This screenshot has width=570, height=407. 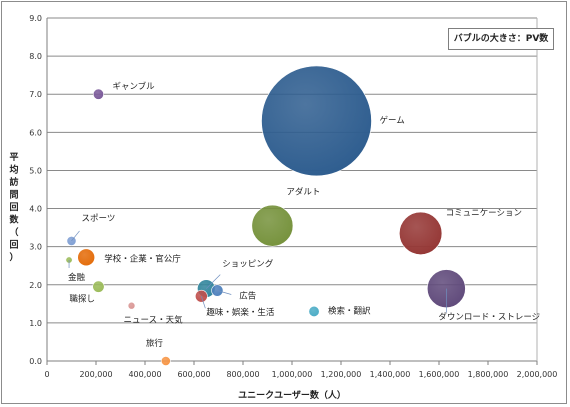 I want to click on y-axis-title: 平均訪問回数（回）, so click(x=14, y=207).